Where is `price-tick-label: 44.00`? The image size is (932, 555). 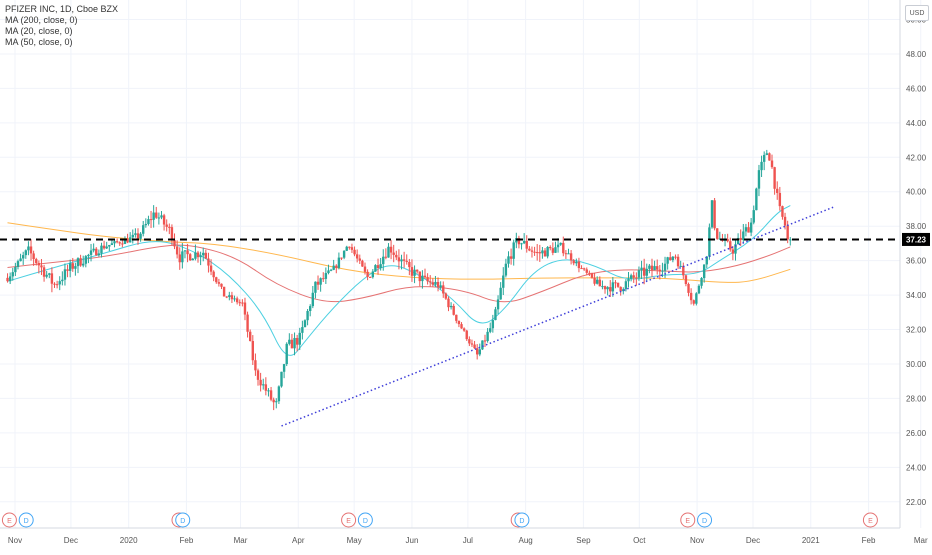 price-tick-label: 44.00 is located at coordinates (916, 123).